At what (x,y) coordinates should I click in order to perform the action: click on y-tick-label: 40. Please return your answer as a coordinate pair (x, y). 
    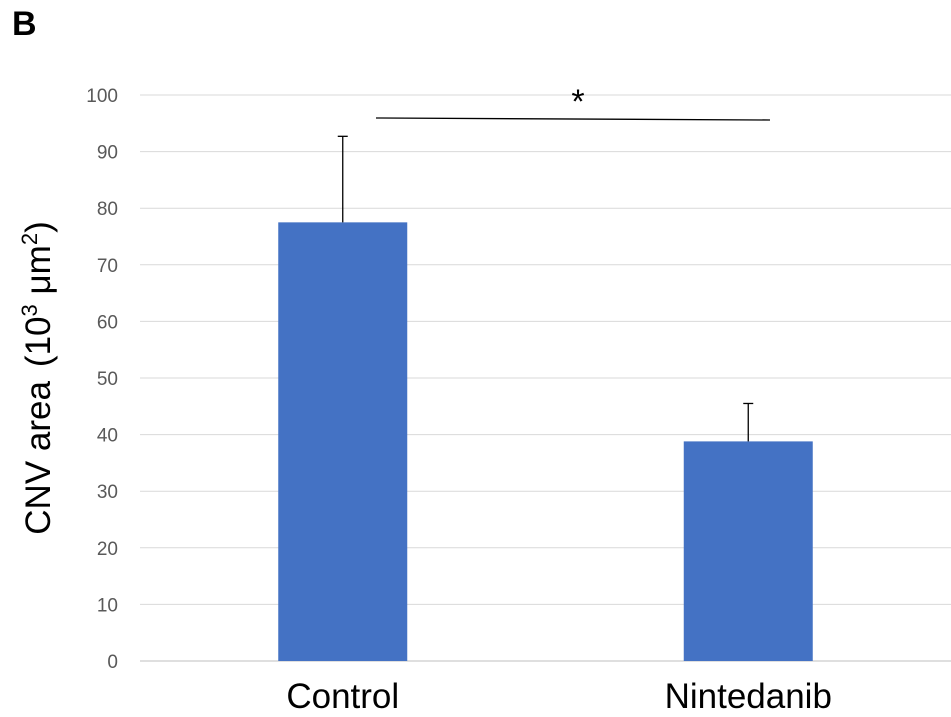
    Looking at the image, I should click on (107, 436).